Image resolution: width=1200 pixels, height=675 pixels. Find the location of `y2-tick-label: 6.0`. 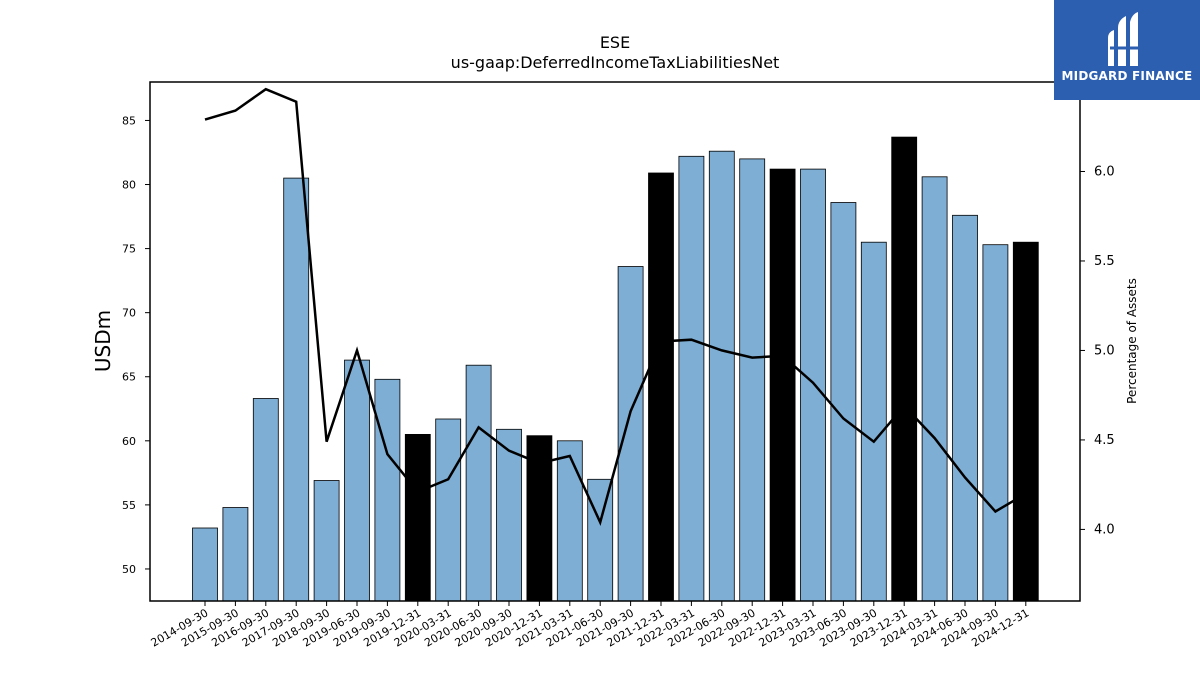

y2-tick-label: 6.0 is located at coordinates (1104, 171).